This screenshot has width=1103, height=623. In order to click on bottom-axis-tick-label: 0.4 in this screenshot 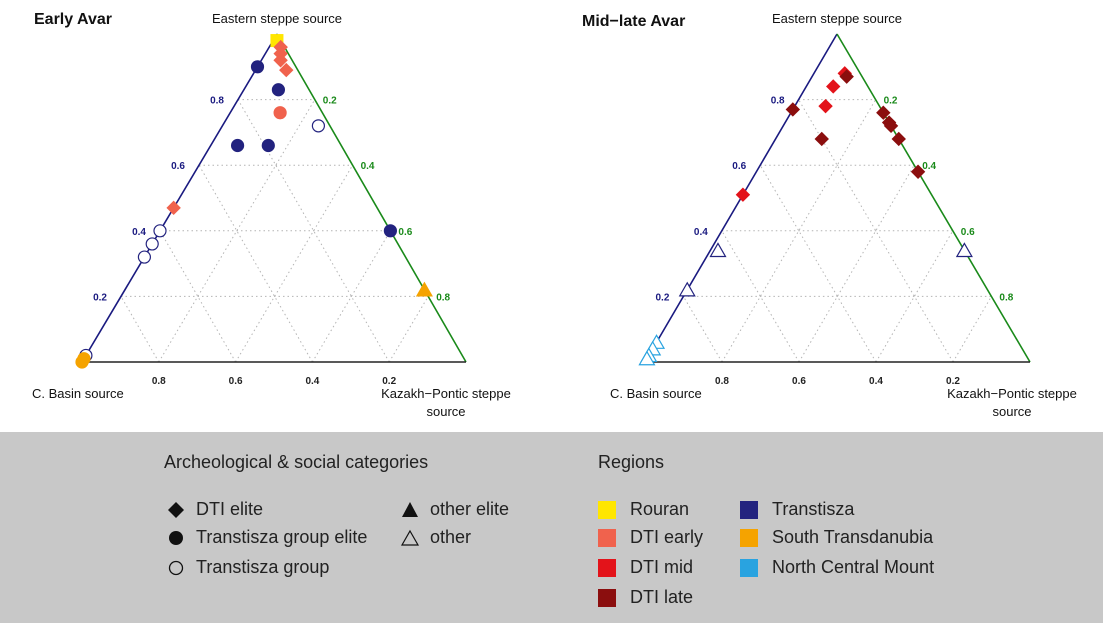, I will do `click(312, 381)`.